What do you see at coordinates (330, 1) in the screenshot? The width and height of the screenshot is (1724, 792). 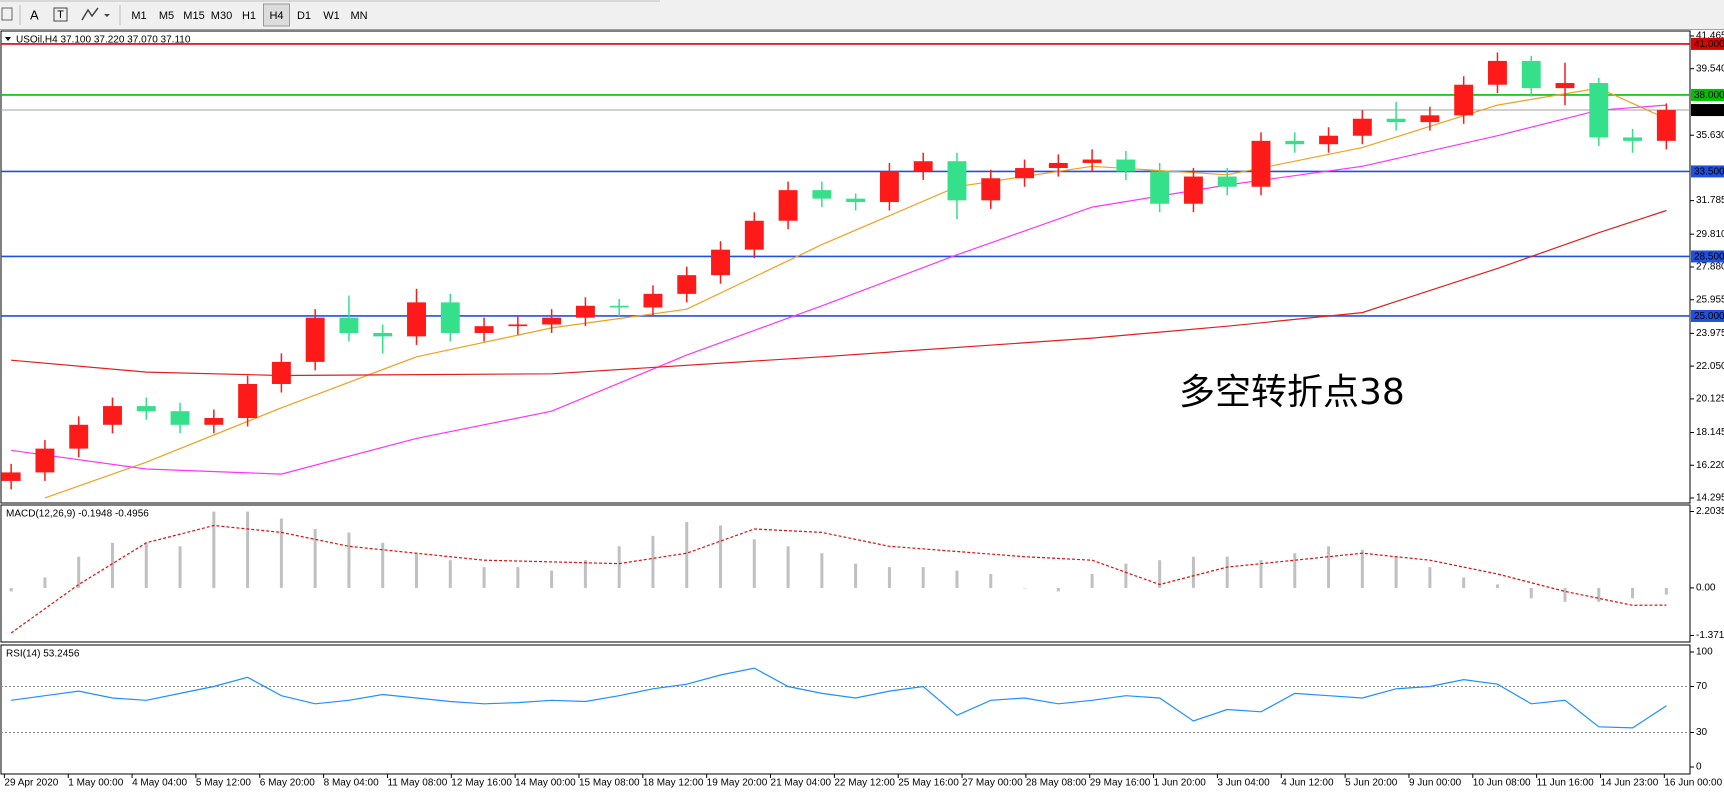 I see `toolbar-edge` at bounding box center [330, 1].